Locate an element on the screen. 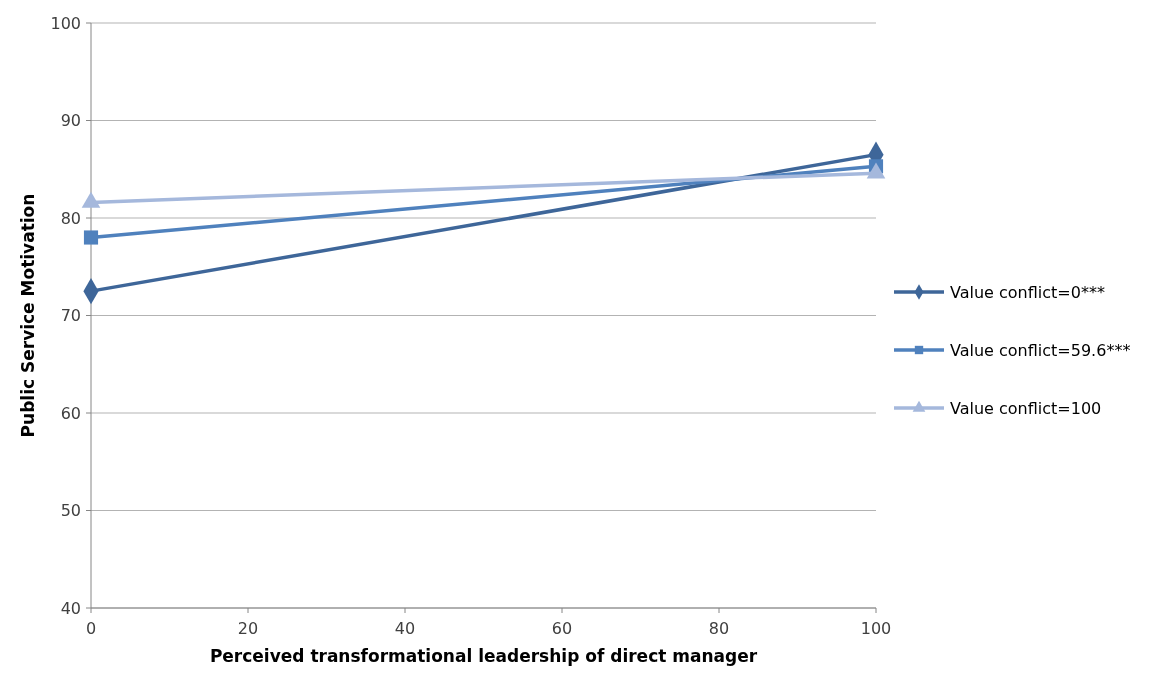 This screenshot has height=677, width=1173. legend-label: Value conflict=0*** is located at coordinates (1027, 292).